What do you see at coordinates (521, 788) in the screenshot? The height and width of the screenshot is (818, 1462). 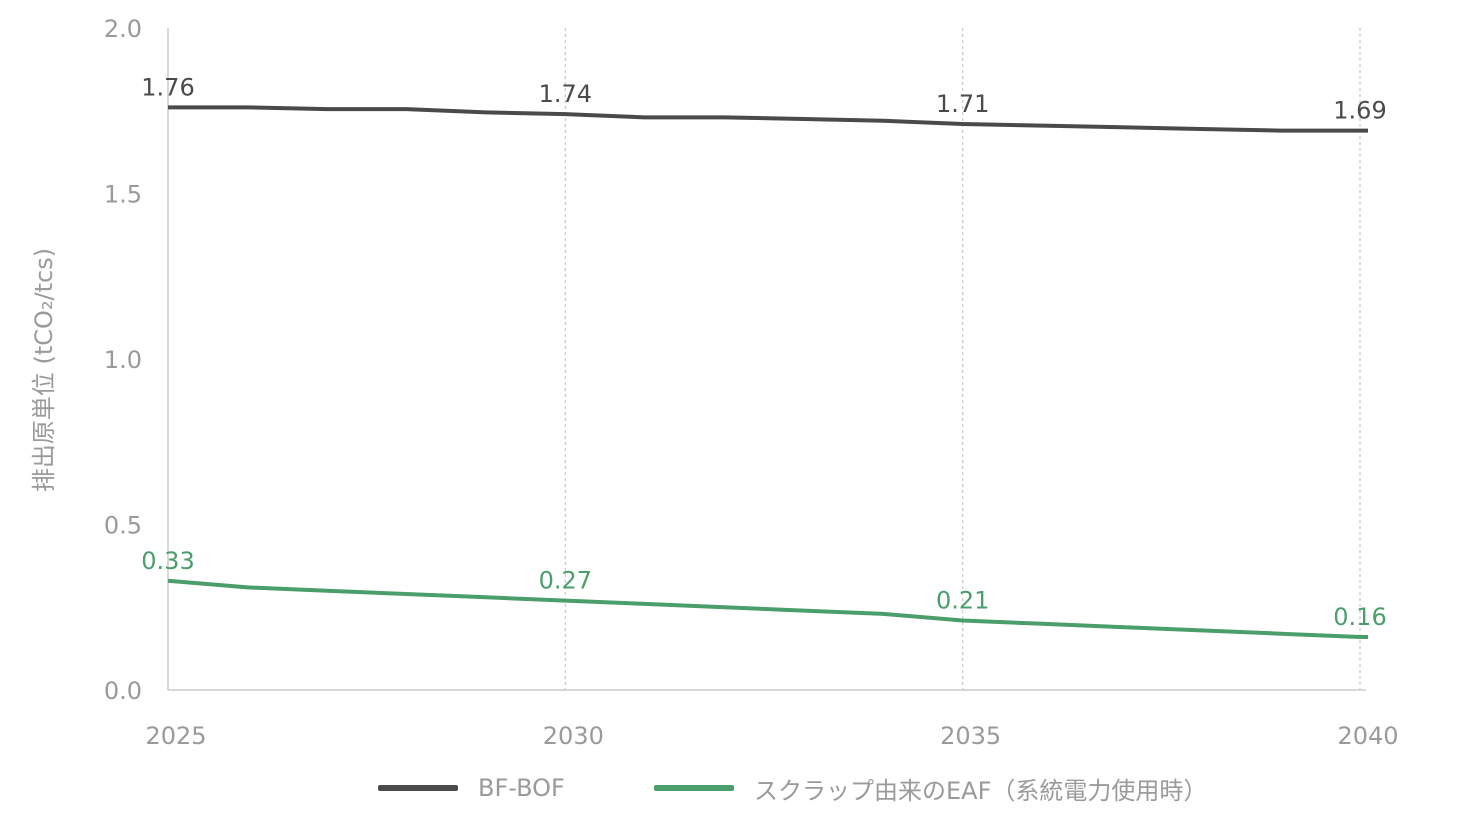 I see `legend-label-bf-bof: BF-BOF` at bounding box center [521, 788].